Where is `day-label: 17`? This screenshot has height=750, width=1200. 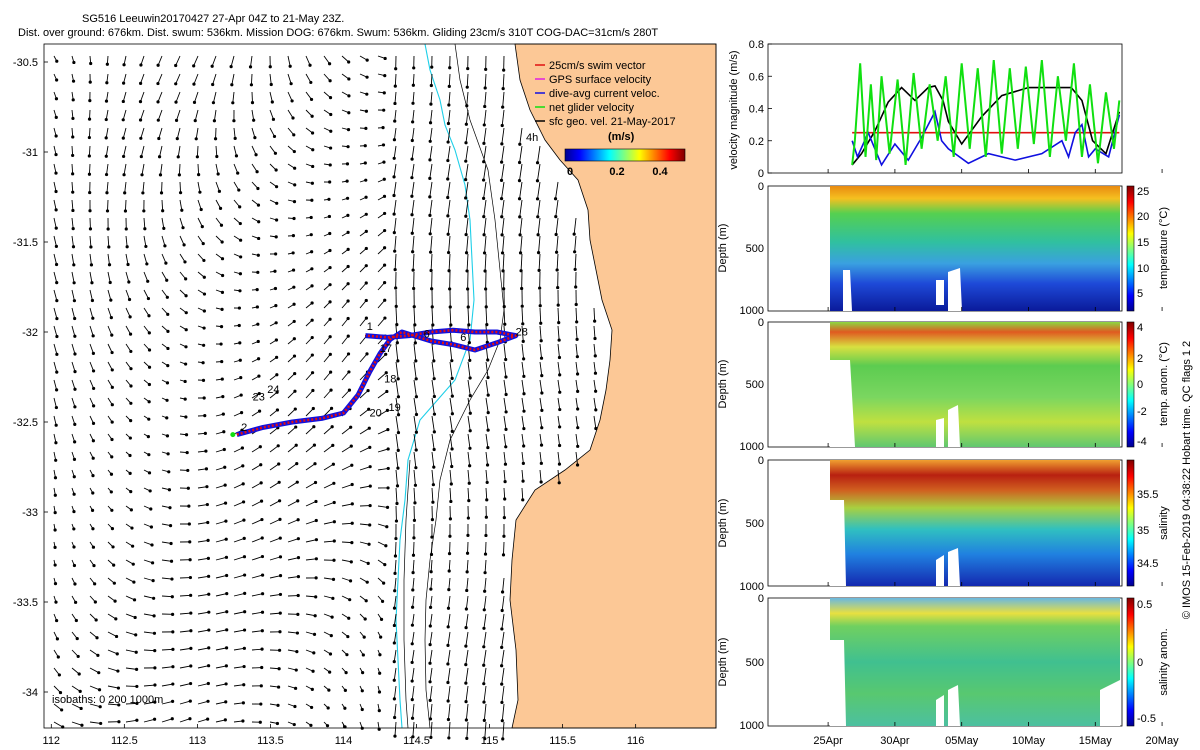
day-label: 17 is located at coordinates (386, 349).